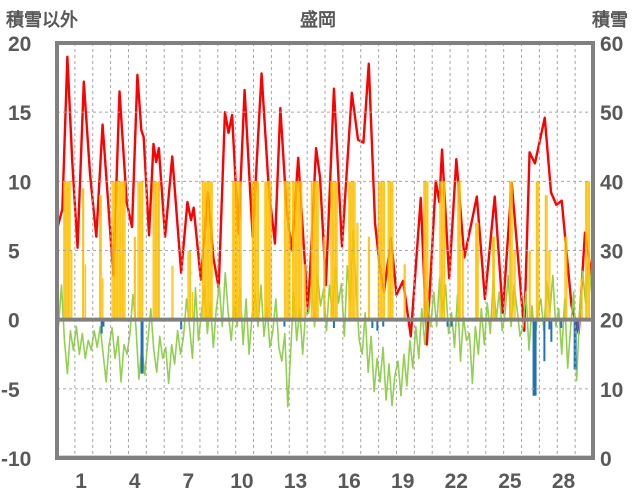 This screenshot has height=501, width=636. What do you see at coordinates (19, 182) in the screenshot?
I see `left-axis-tick: 10` at bounding box center [19, 182].